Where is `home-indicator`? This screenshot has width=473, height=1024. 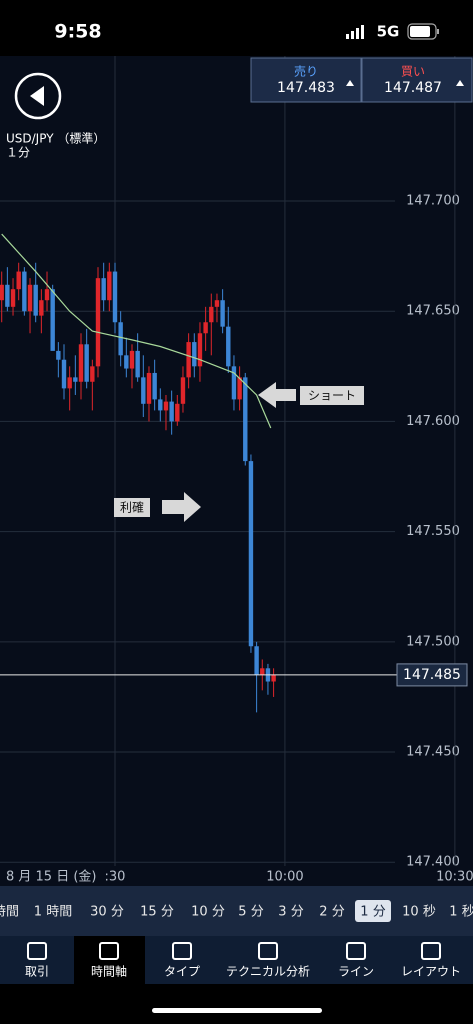 home-indicator is located at coordinates (237, 1010).